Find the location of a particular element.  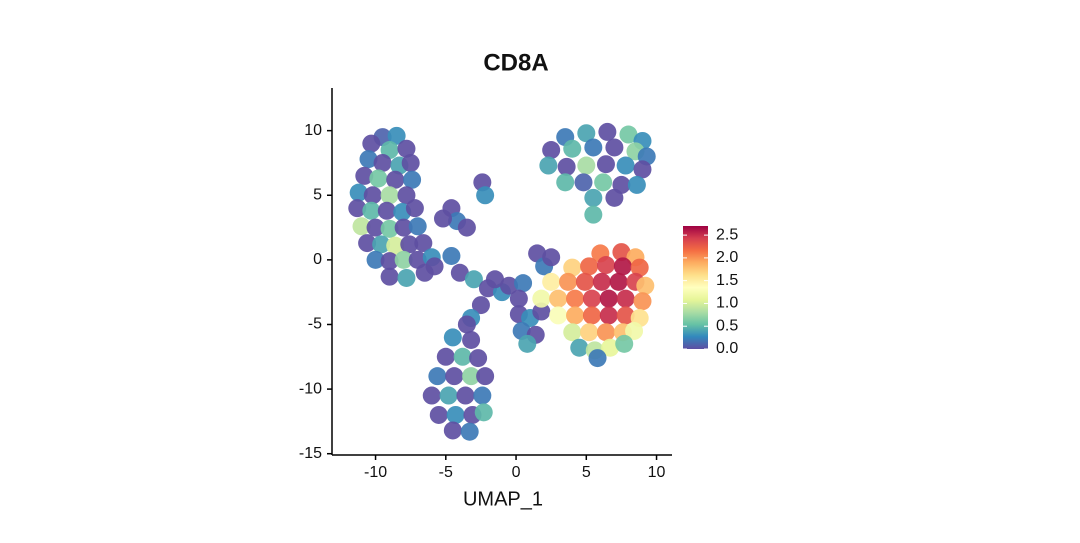

colorbar-tick-label: 2.5 is located at coordinates (727, 234).